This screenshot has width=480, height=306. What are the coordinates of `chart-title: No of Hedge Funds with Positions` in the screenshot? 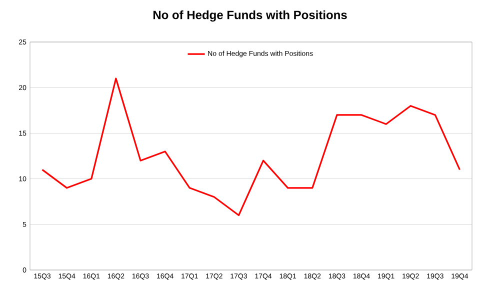 It's located at (250, 16).